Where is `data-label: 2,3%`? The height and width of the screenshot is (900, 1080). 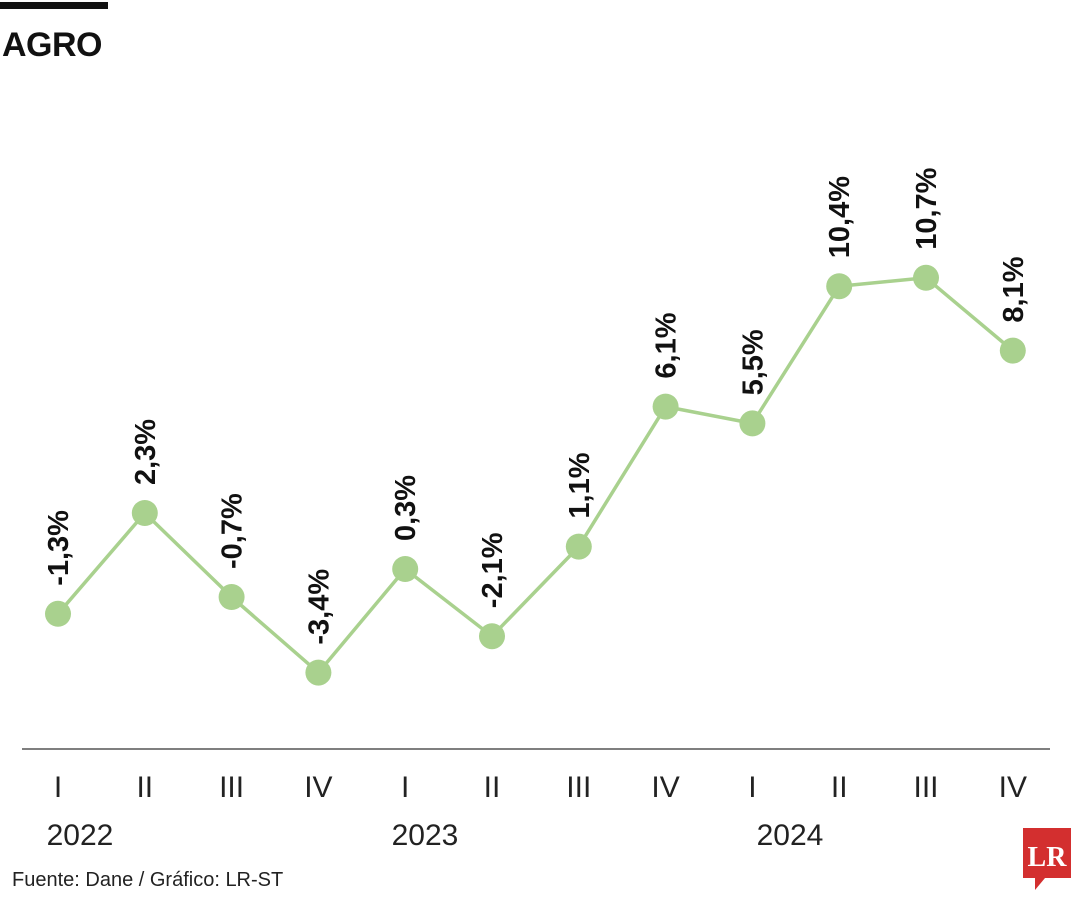 data-label: 2,3% is located at coordinates (146, 452).